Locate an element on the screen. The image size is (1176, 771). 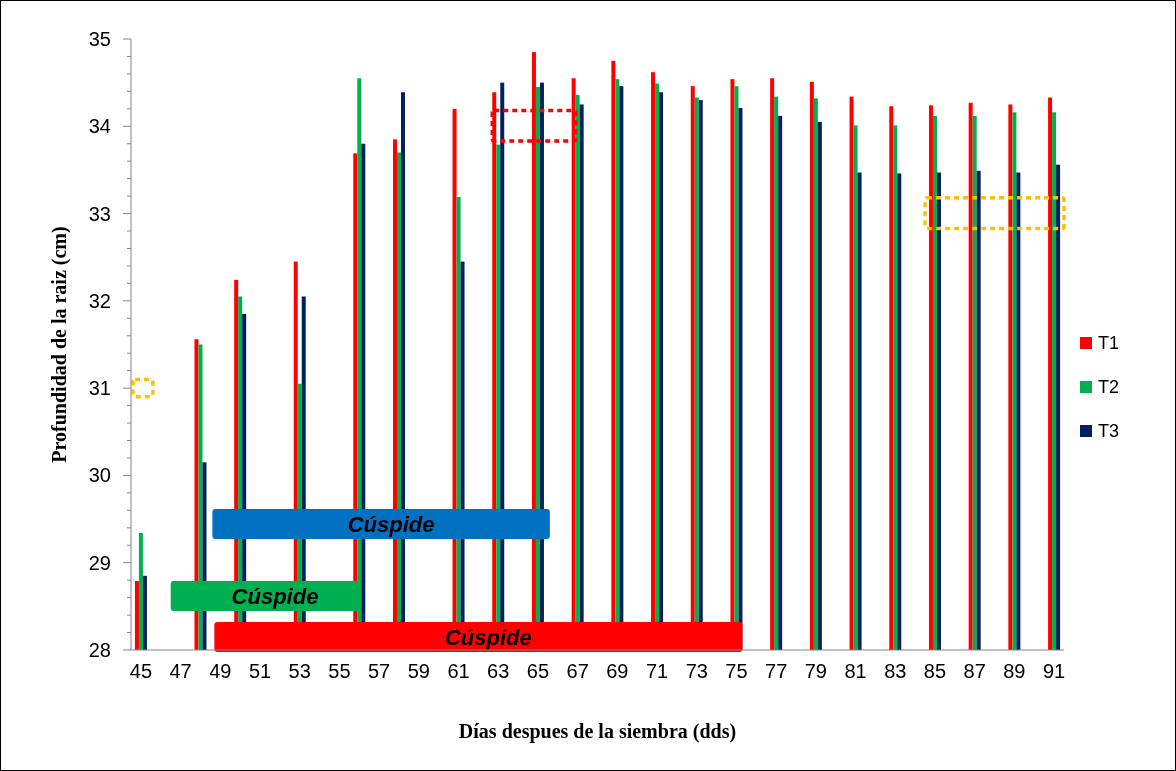
x-tick-label: 55 is located at coordinates (339, 671).